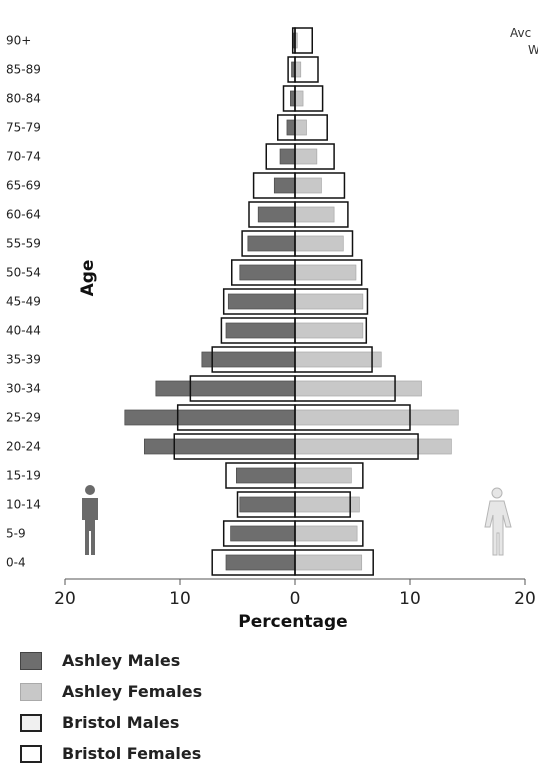 Image resolution: width=538 pixels, height=778 pixels. I want to click on icons-layer, so click(297, 520).